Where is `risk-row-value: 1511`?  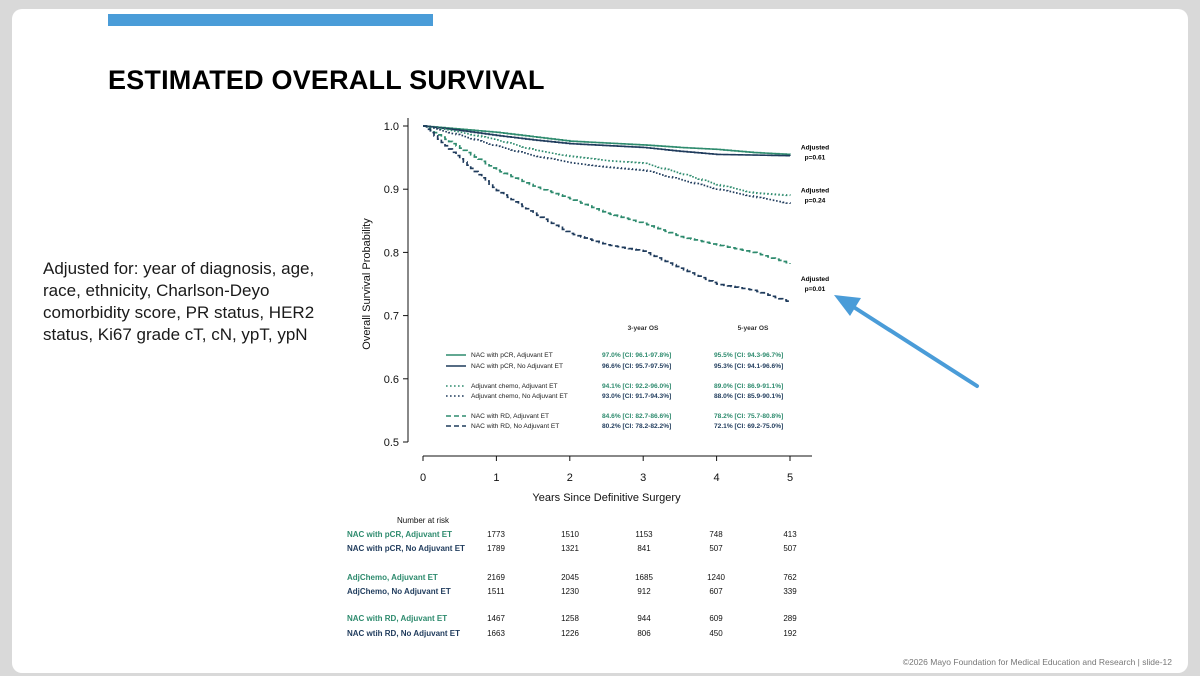
risk-row-value: 1511 is located at coordinates (496, 591).